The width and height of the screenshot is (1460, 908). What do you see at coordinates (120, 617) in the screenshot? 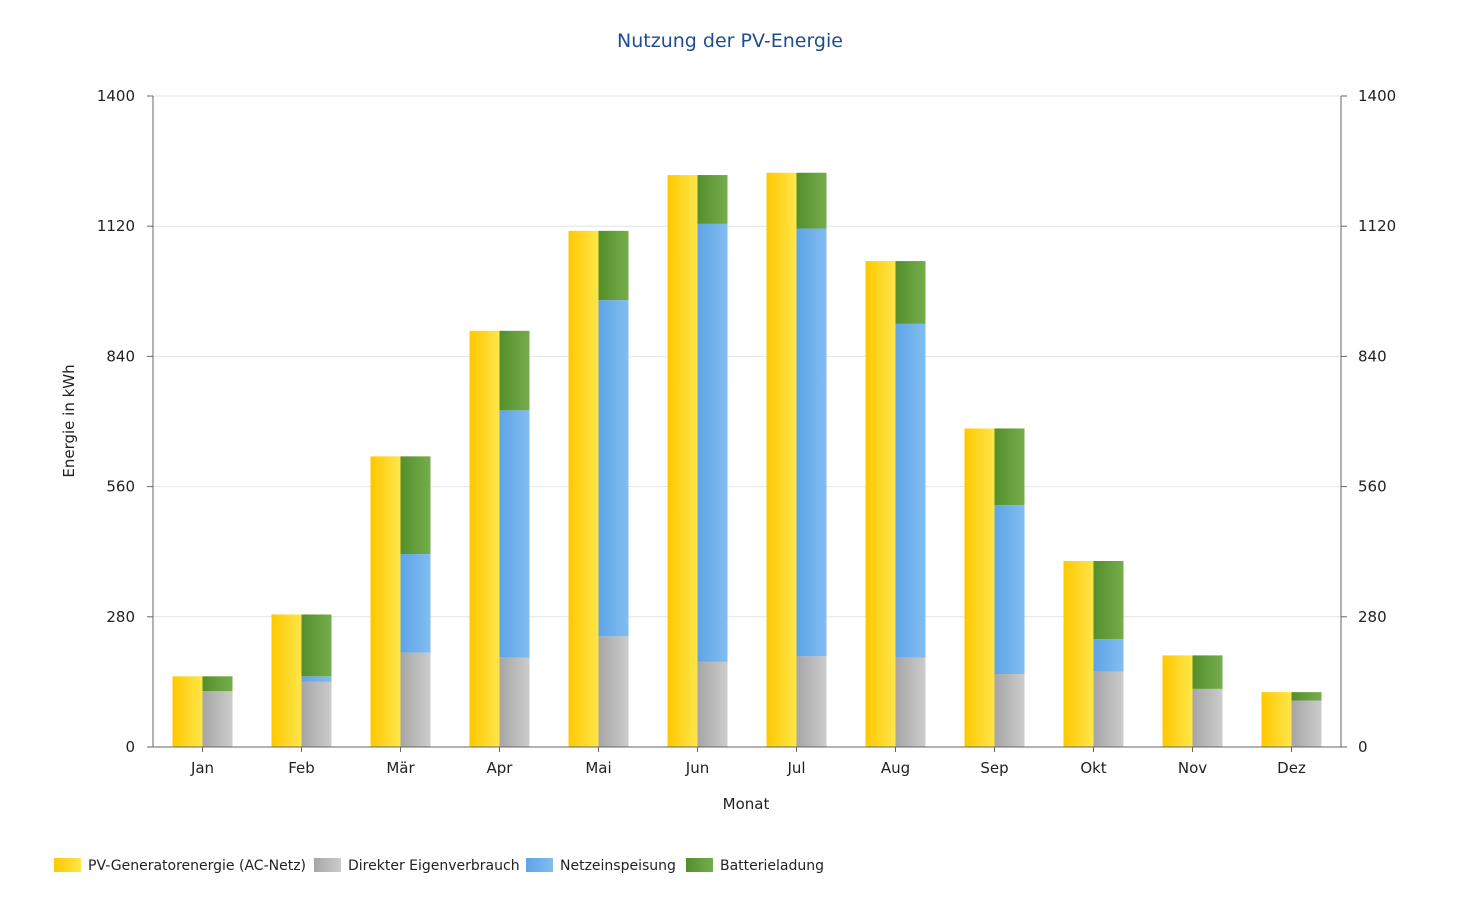
I see `y-tick-label-left: 280` at bounding box center [120, 617].